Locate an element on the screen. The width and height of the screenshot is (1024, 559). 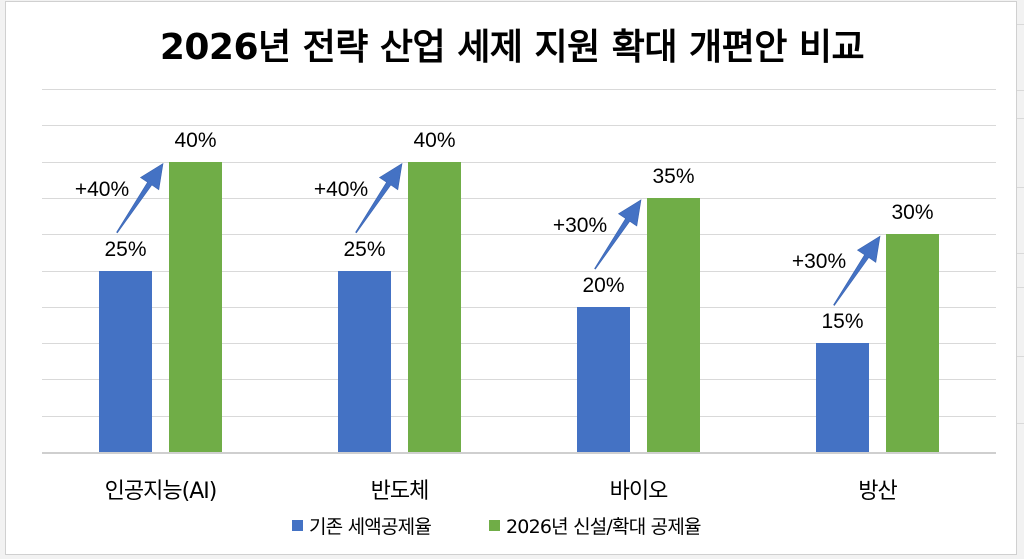
legend-swatch-new is located at coordinates (494, 525).